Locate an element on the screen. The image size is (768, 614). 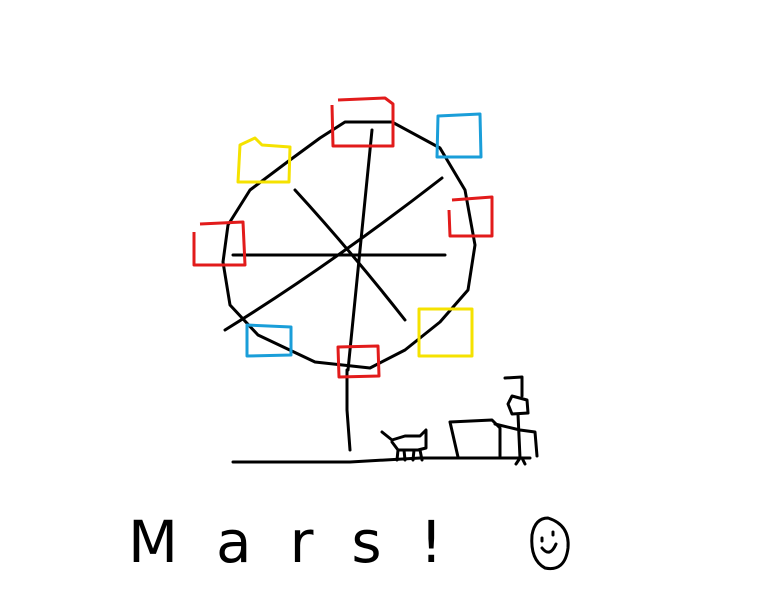
wheel-rim is located at coordinates (349, 245).